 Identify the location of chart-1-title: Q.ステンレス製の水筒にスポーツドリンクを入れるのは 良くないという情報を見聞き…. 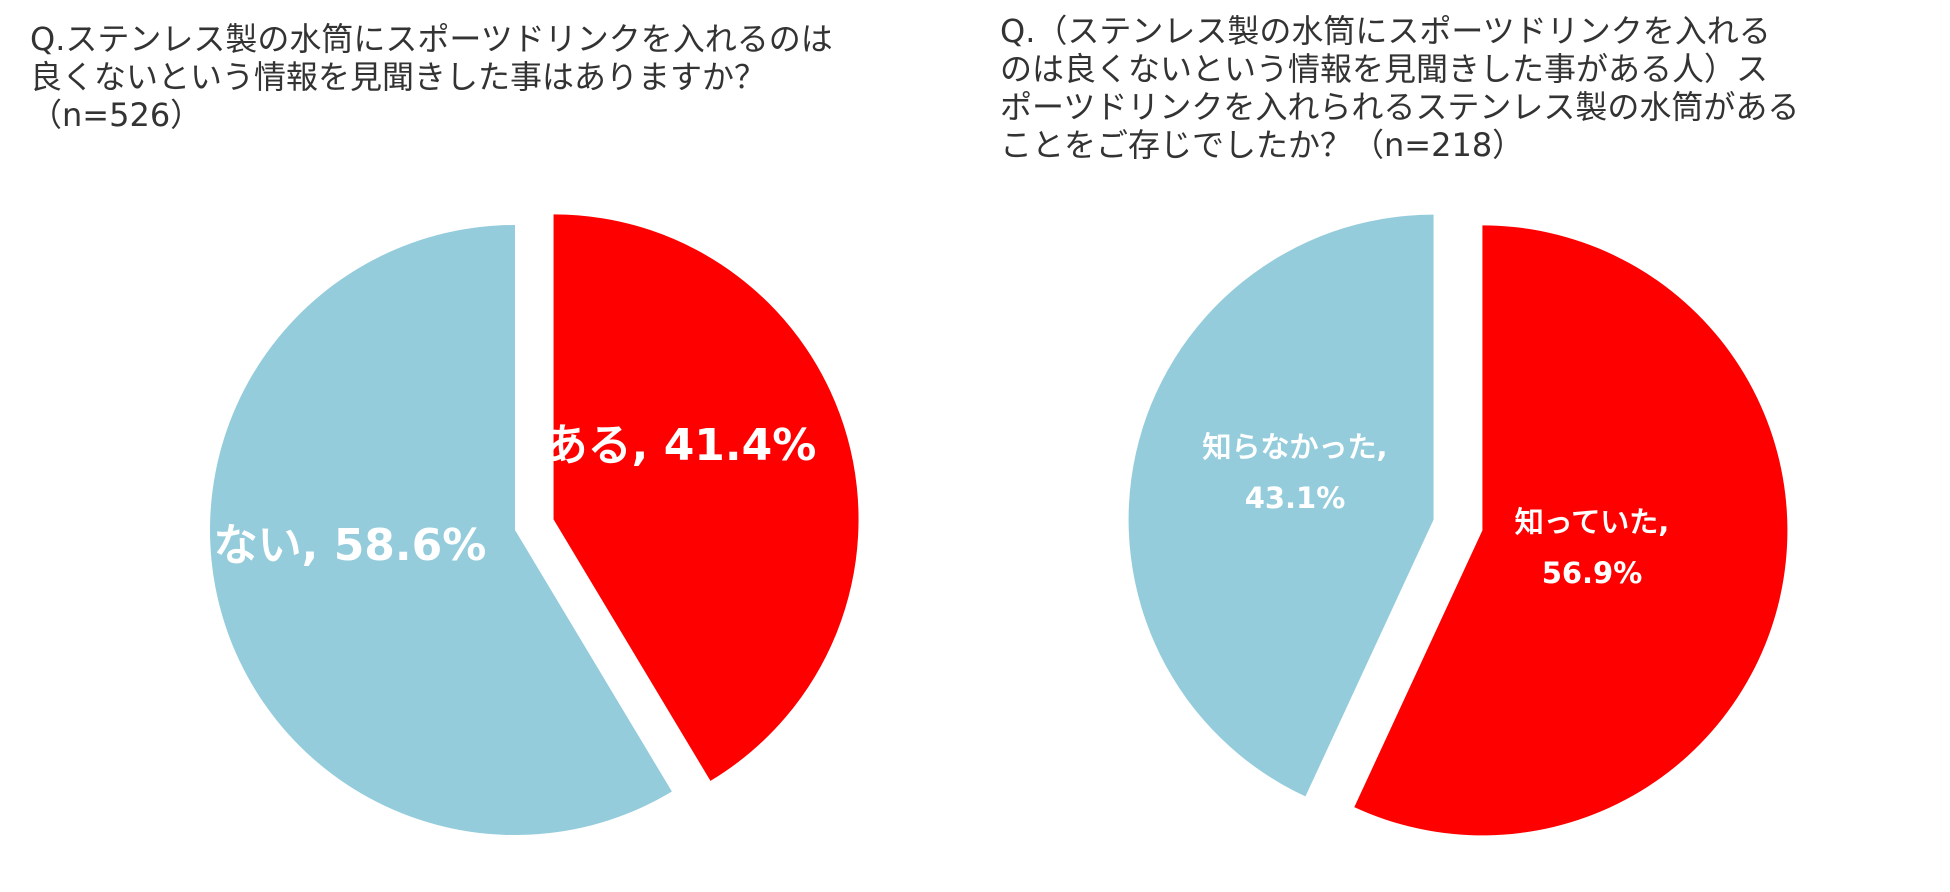
(431, 77).